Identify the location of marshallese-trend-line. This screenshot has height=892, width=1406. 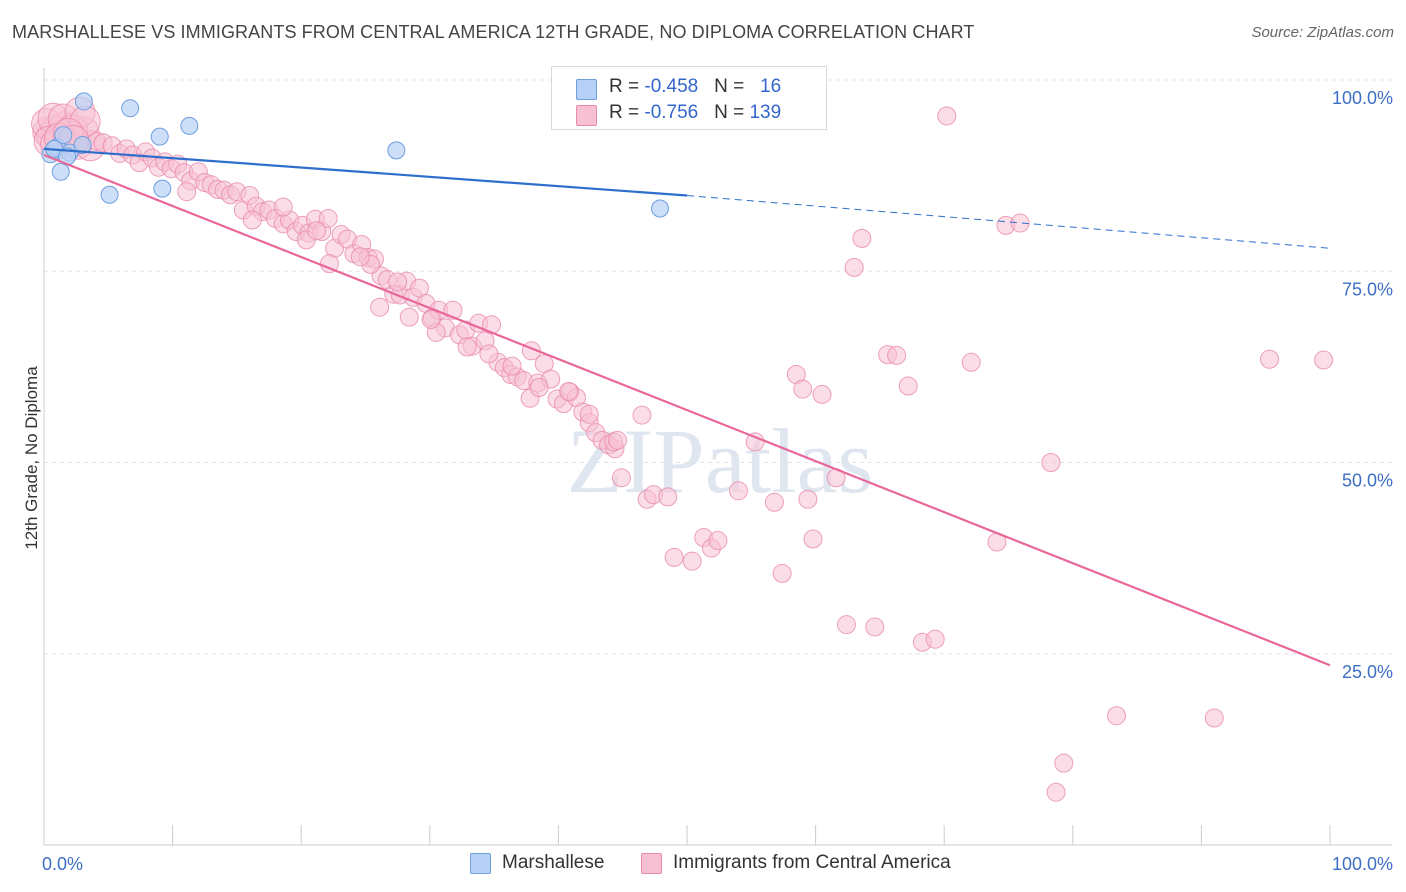
(365, 172).